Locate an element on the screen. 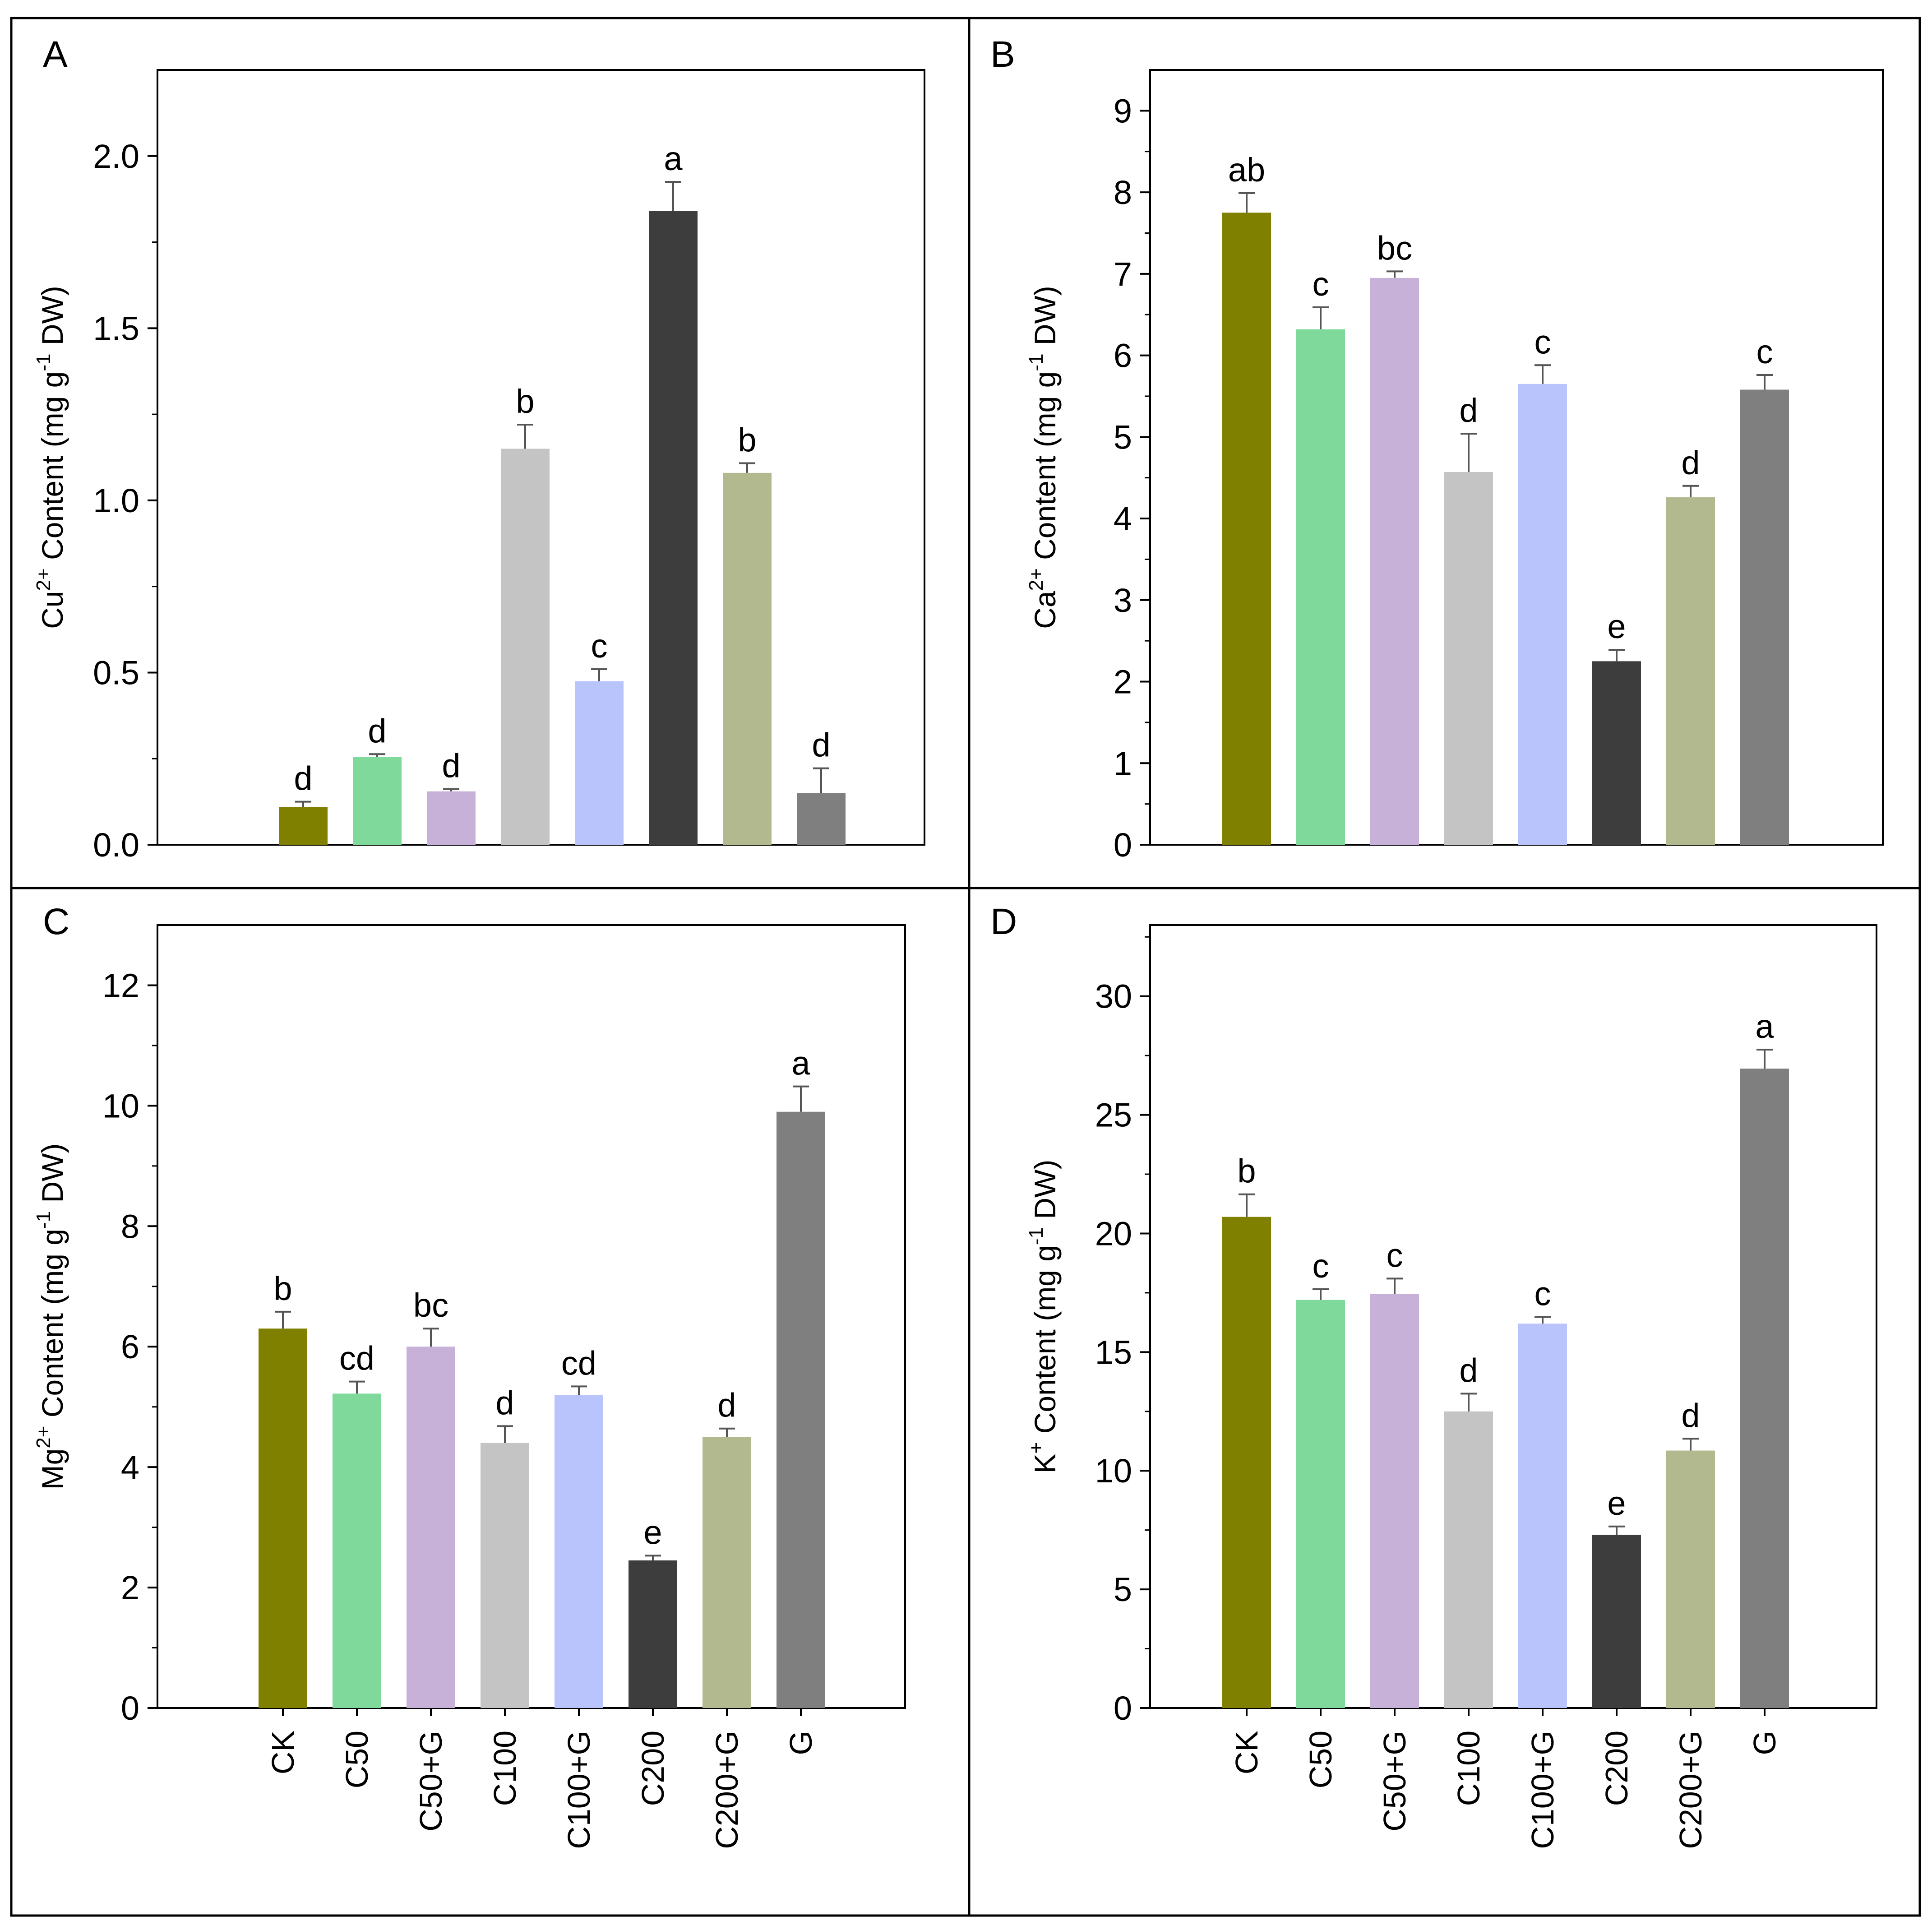  panel-letter: D is located at coordinates (1003, 922).